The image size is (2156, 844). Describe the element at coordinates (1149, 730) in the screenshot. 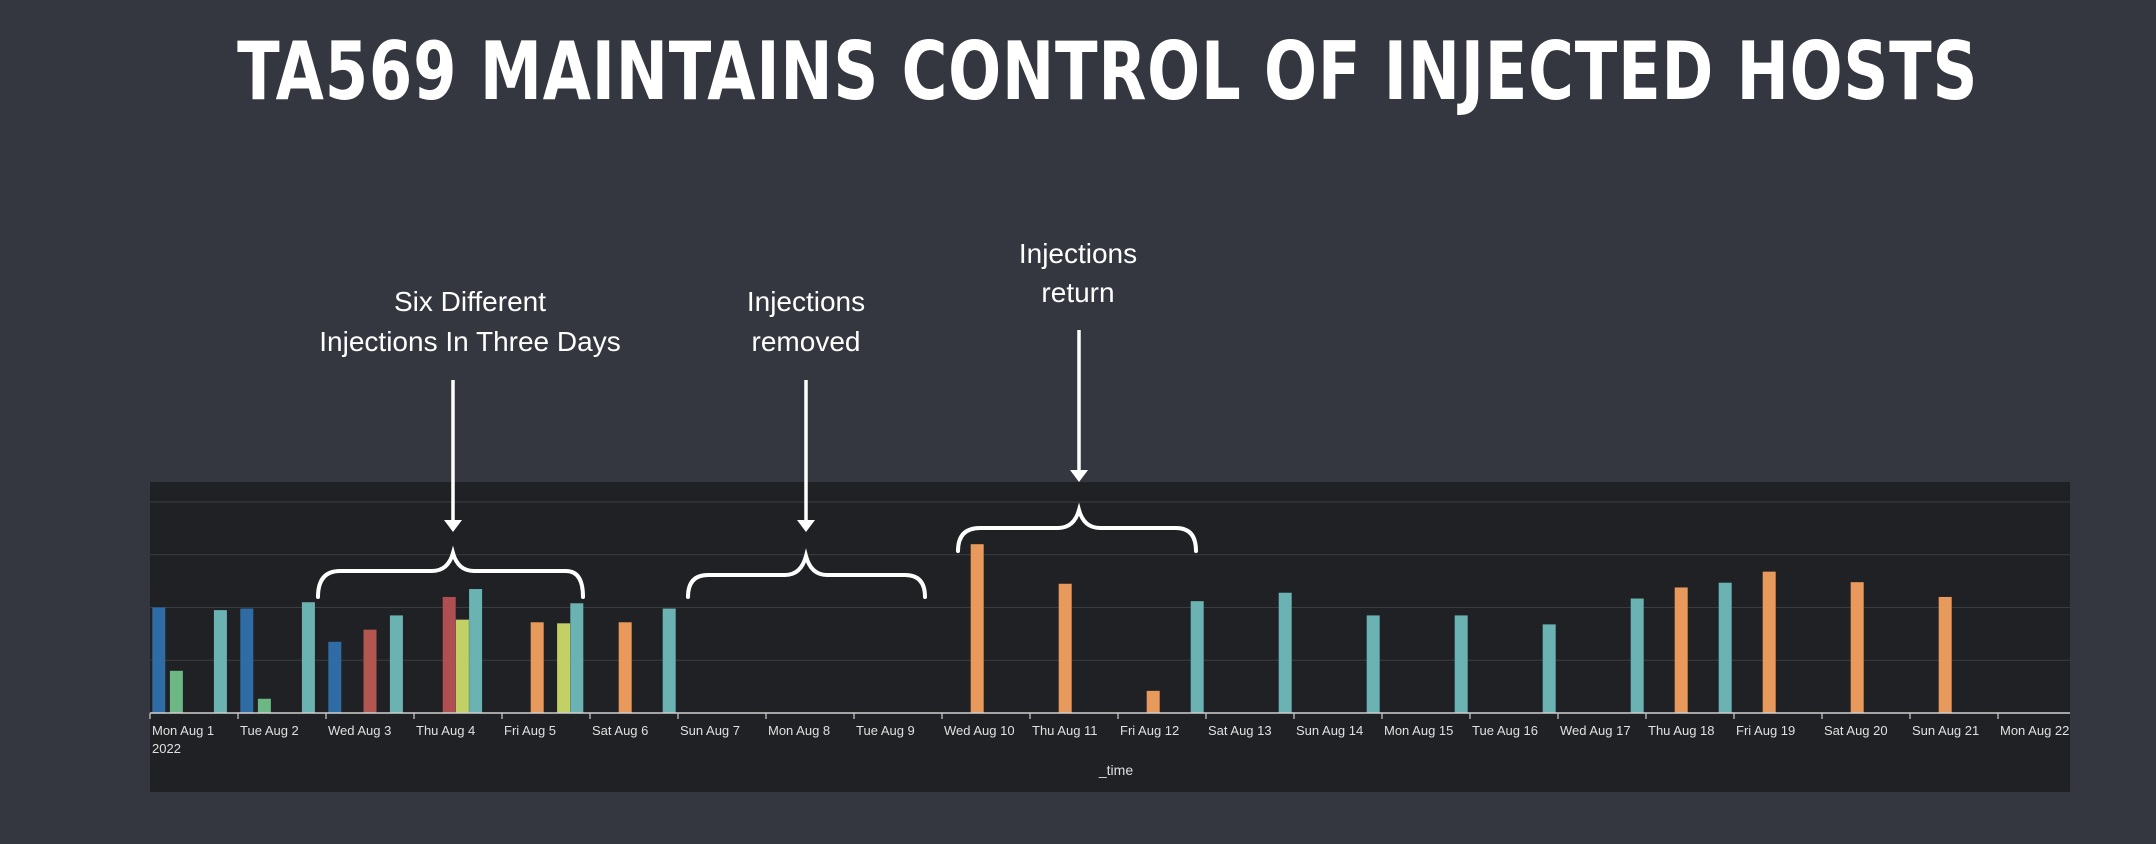

I see `x-tick-label: Fri Aug 12` at that location.